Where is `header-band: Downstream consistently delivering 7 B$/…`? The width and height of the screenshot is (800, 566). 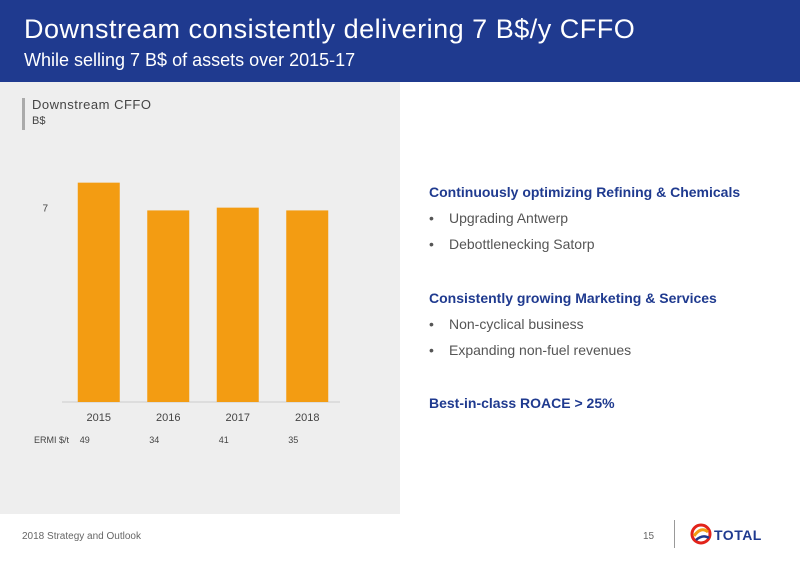 header-band: Downstream consistently delivering 7 B$/… is located at coordinates (400, 41).